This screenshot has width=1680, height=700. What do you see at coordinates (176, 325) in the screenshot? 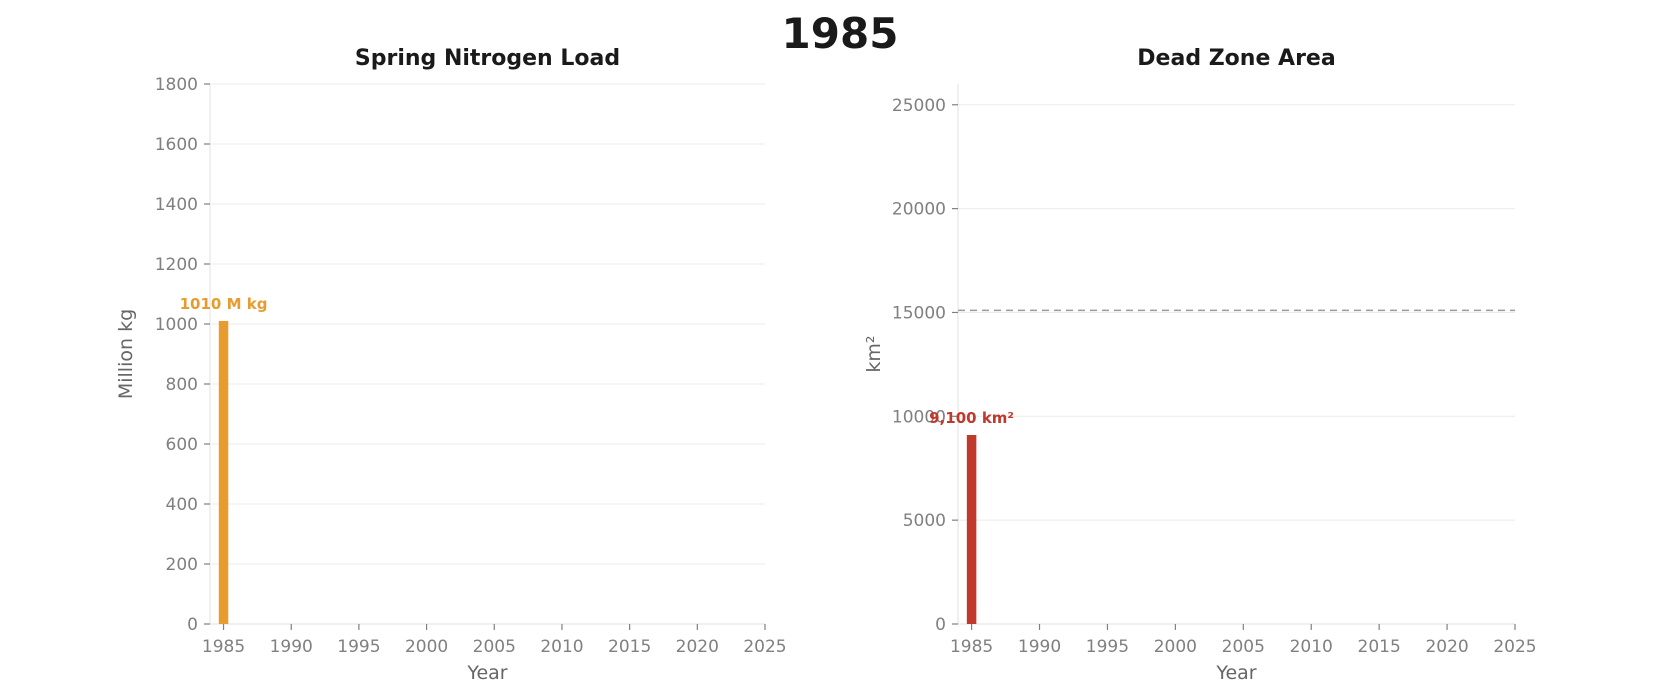
I see `nitrogen-y-tick-label: 1000` at bounding box center [176, 325].